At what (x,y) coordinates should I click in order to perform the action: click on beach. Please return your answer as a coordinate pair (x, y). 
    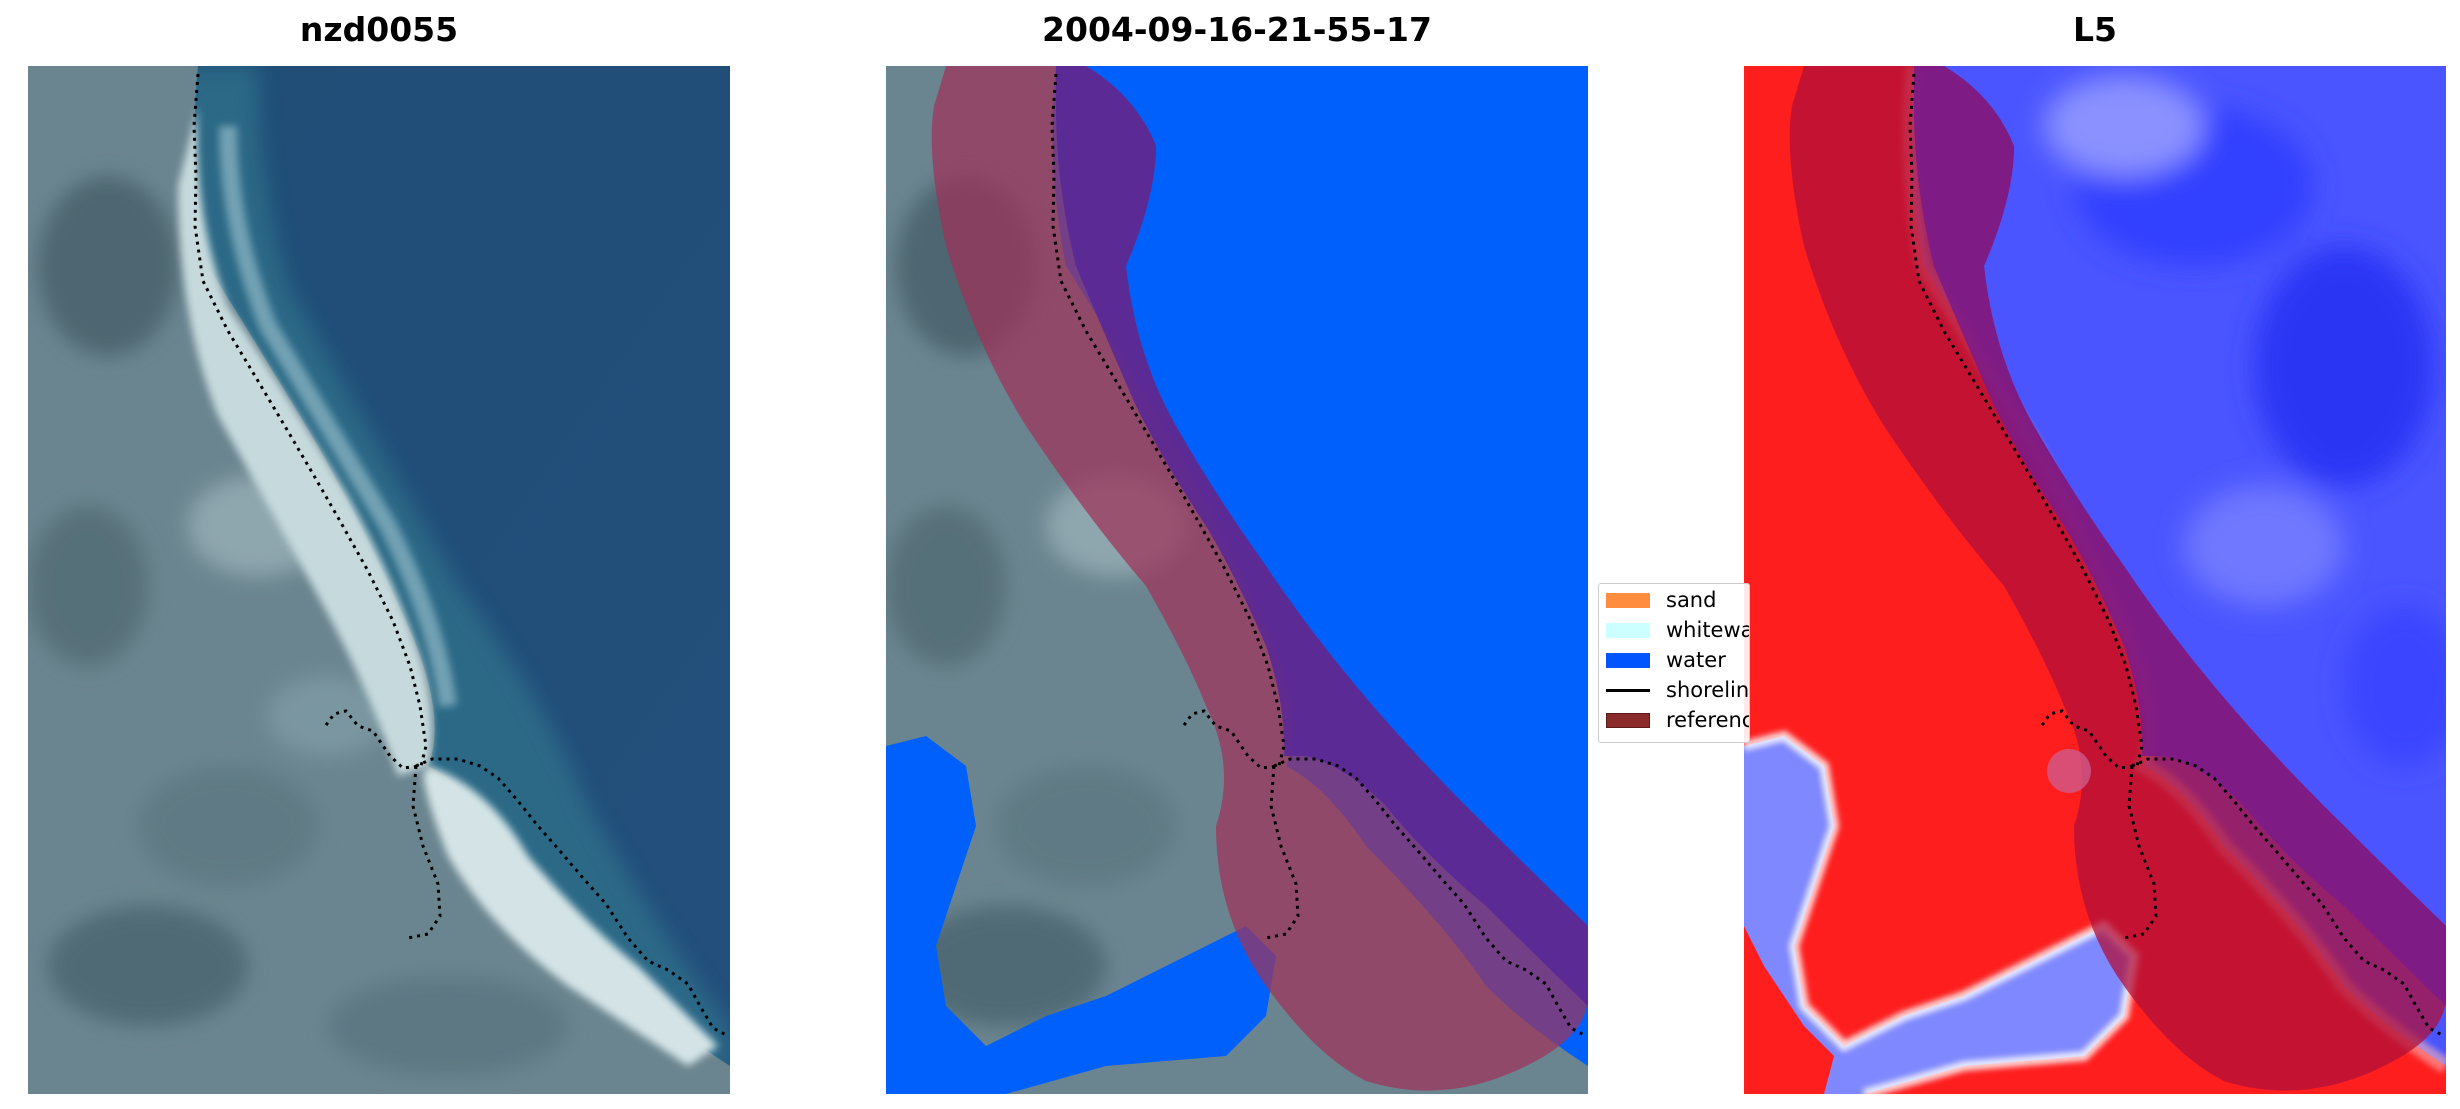
    Looking at the image, I should click on (305, 441).